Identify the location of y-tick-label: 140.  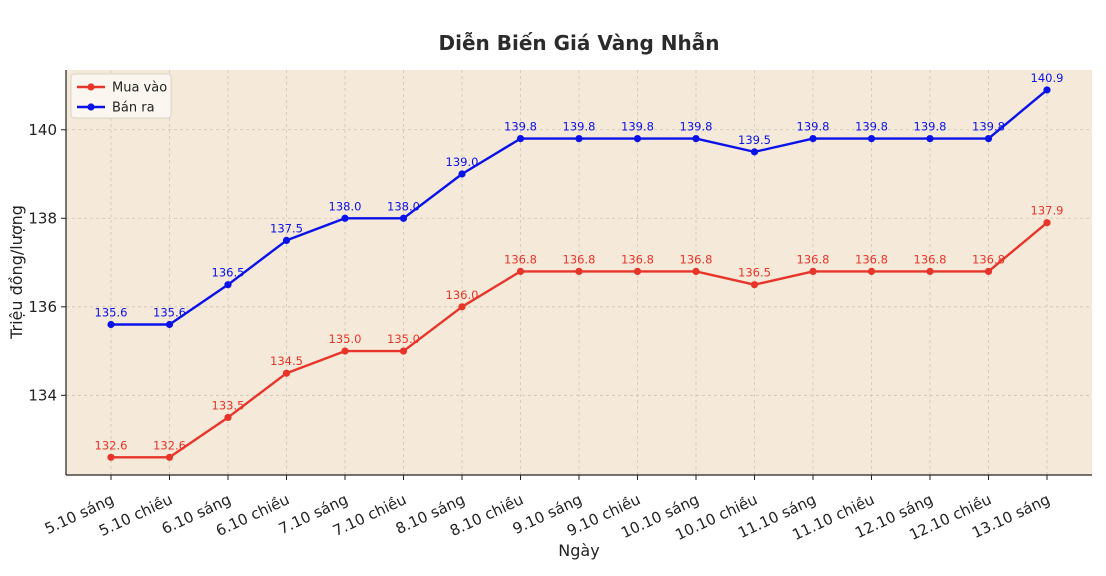
(42, 130).